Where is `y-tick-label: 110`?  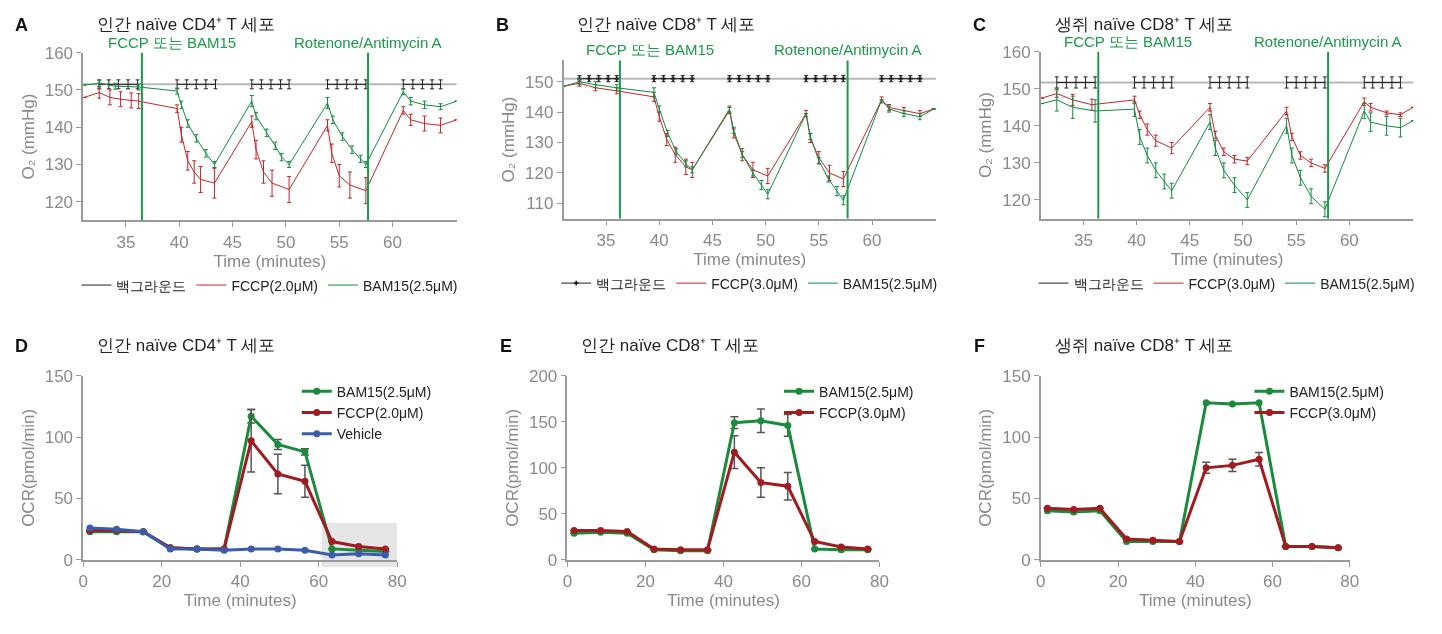
y-tick-label: 110 is located at coordinates (540, 204).